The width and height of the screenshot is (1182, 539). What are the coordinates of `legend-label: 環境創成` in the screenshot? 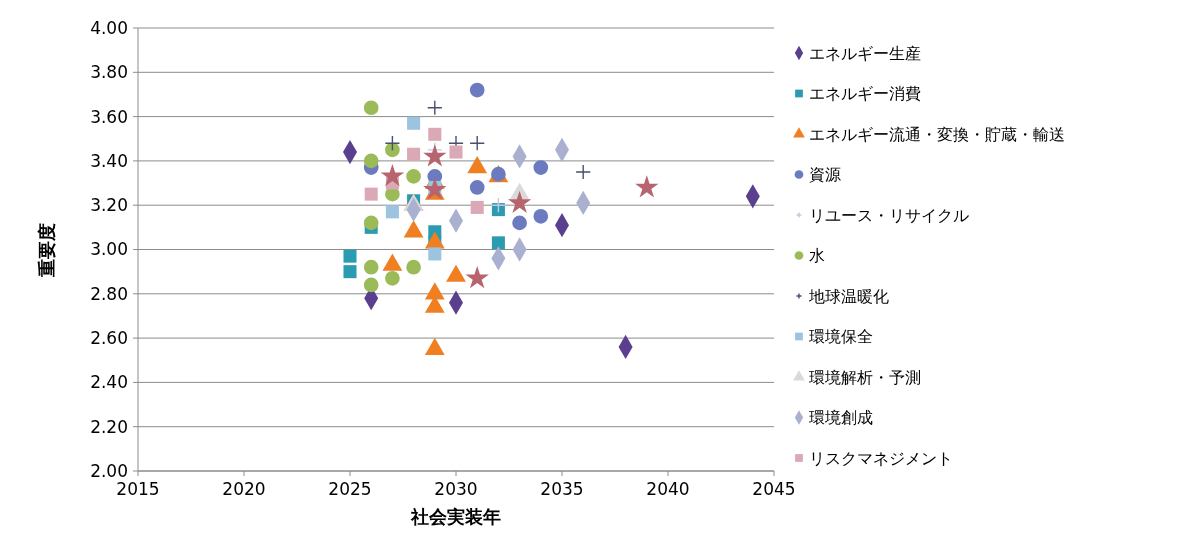 It's located at (841, 418).